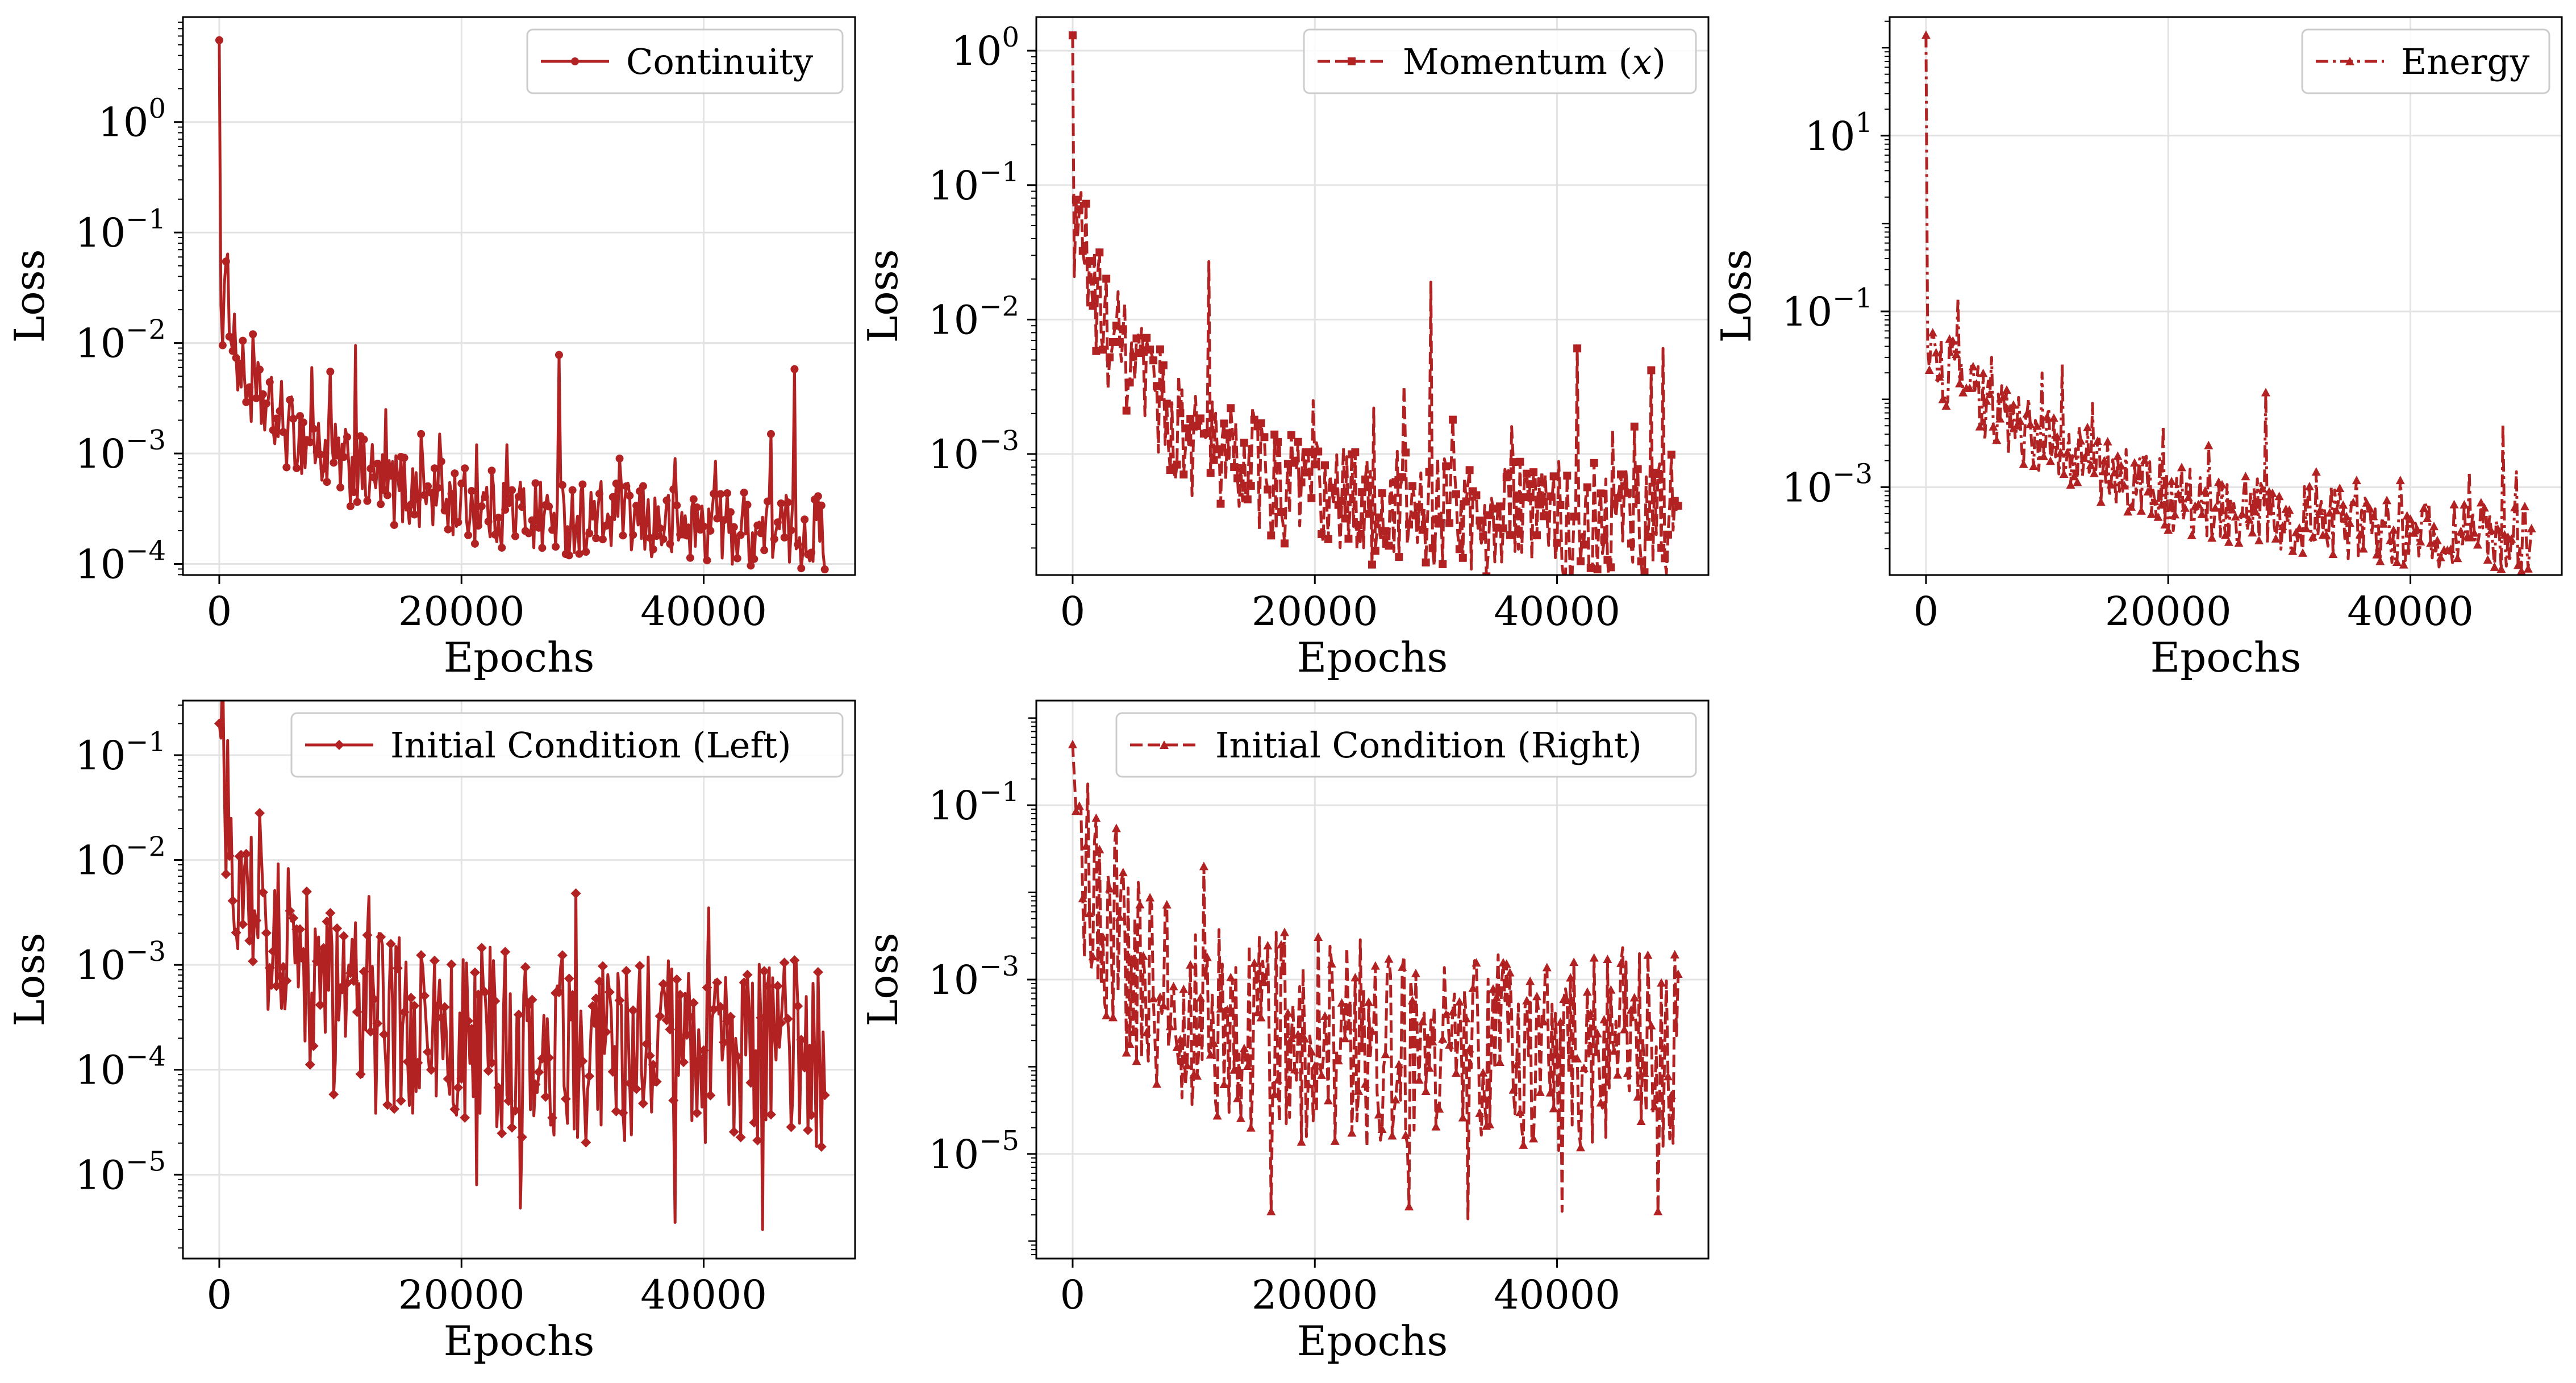  What do you see at coordinates (591, 745) in the screenshot?
I see `legend-label: Initial Condition (Left)` at bounding box center [591, 745].